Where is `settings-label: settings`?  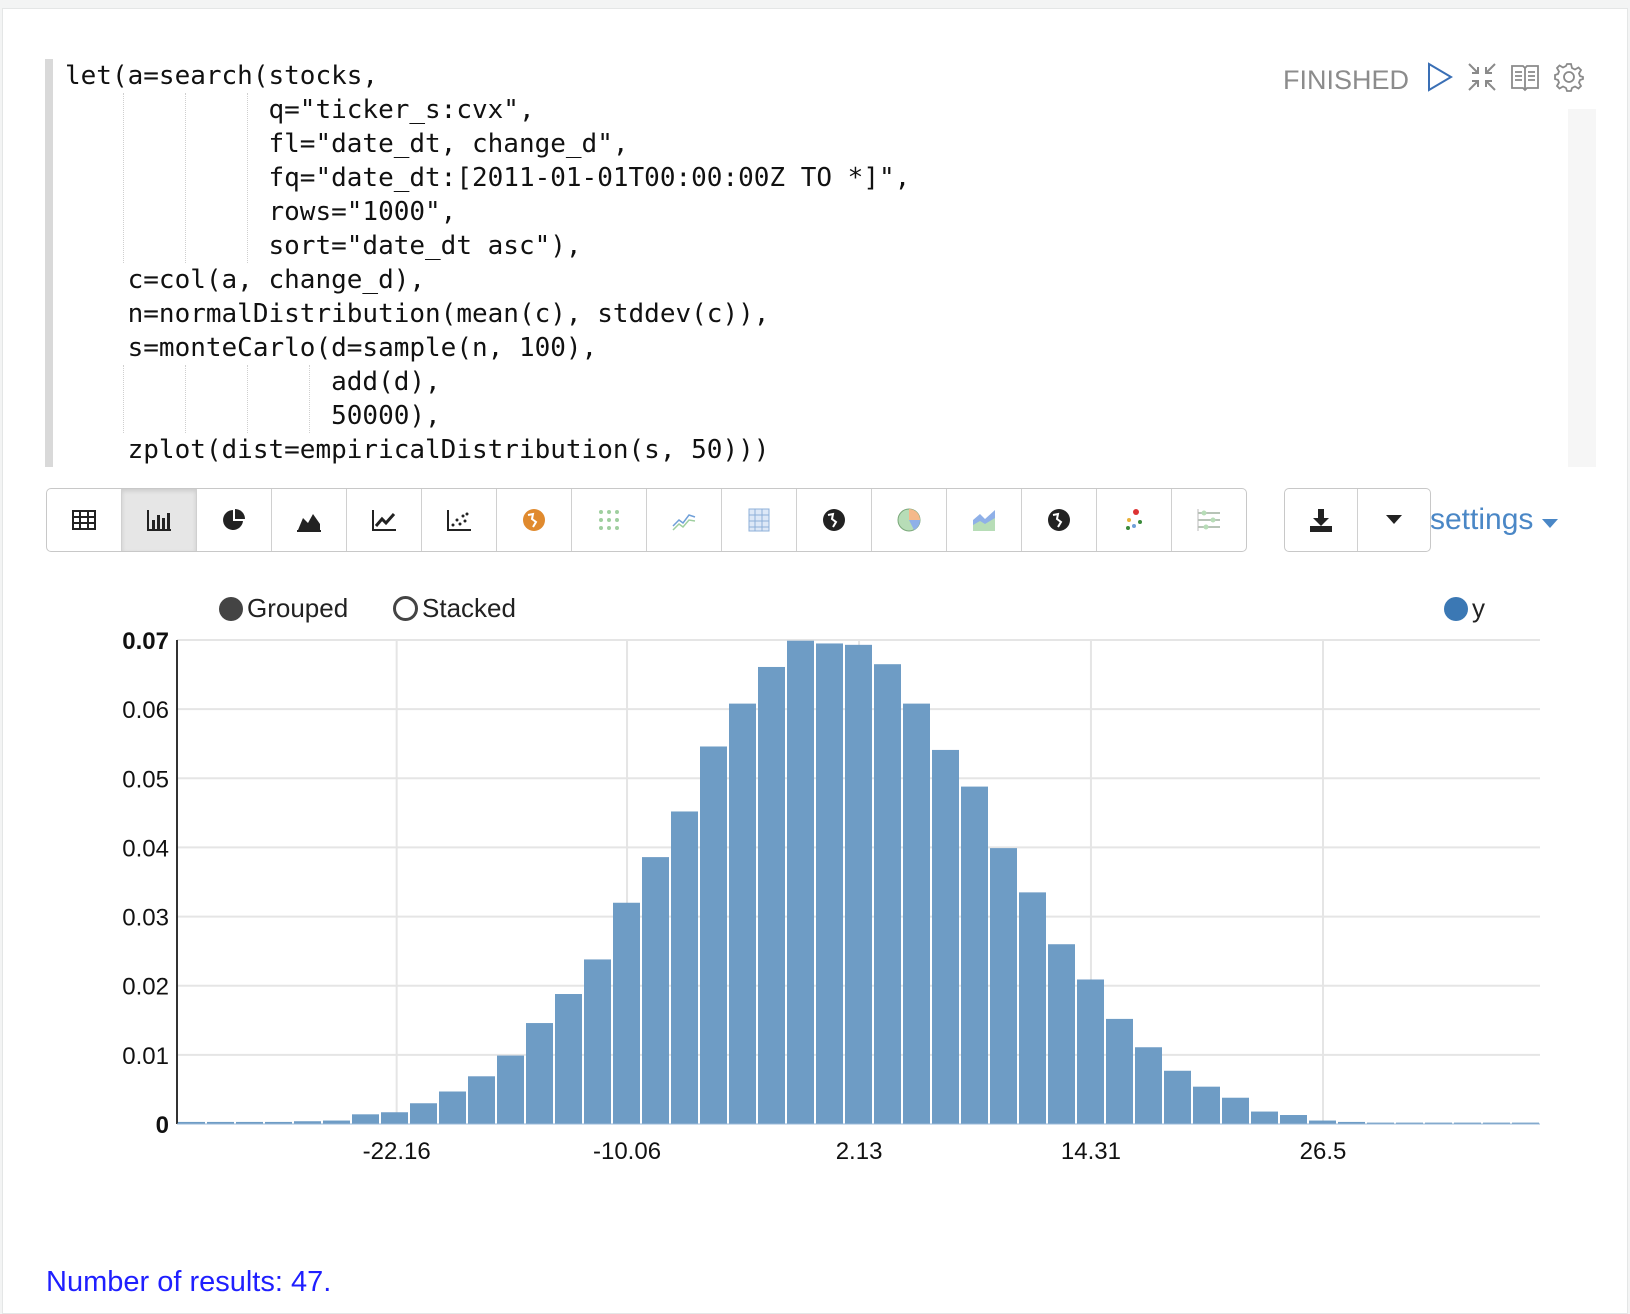 settings-label: settings is located at coordinates (1482, 519).